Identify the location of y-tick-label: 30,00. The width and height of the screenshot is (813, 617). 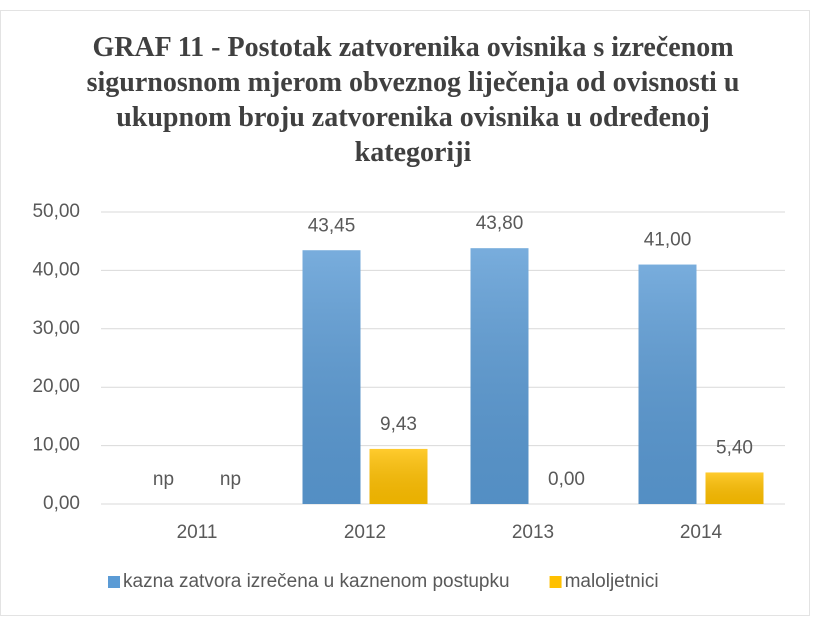
(56, 328).